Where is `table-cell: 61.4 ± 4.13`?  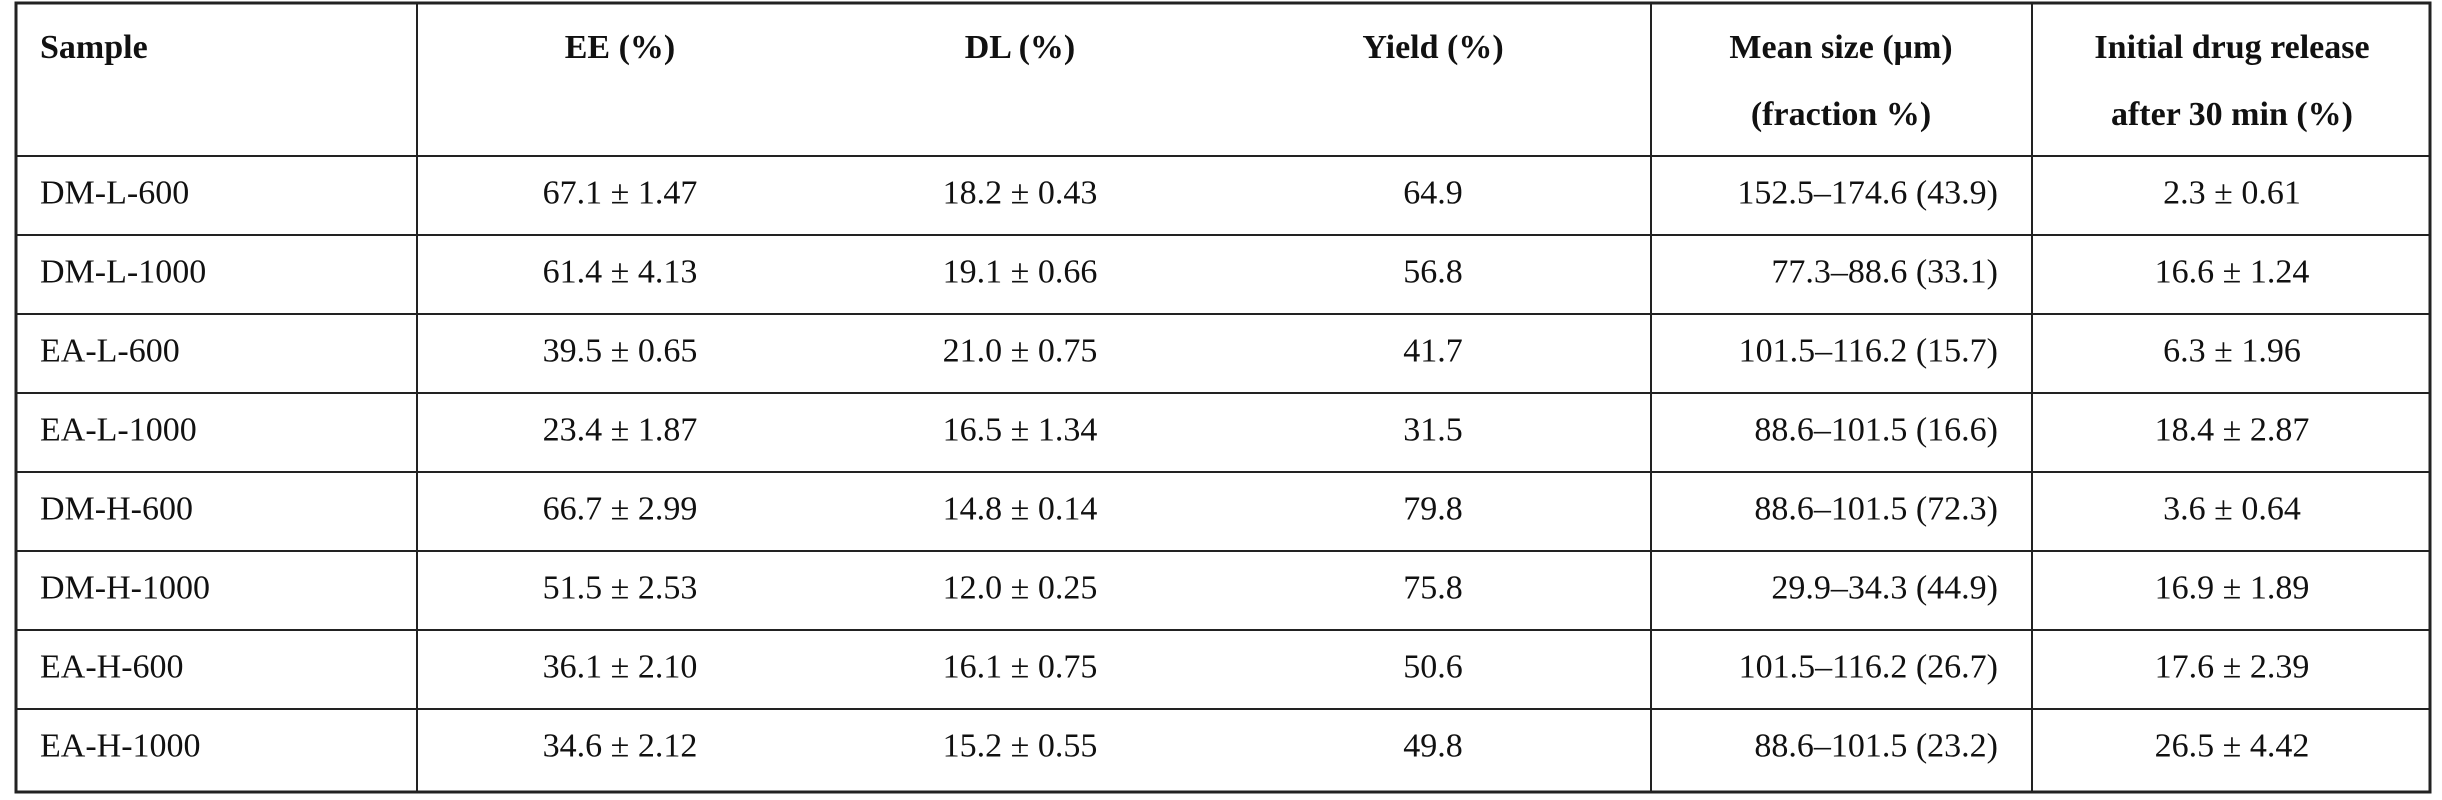 table-cell: 61.4 ± 4.13 is located at coordinates (620, 271).